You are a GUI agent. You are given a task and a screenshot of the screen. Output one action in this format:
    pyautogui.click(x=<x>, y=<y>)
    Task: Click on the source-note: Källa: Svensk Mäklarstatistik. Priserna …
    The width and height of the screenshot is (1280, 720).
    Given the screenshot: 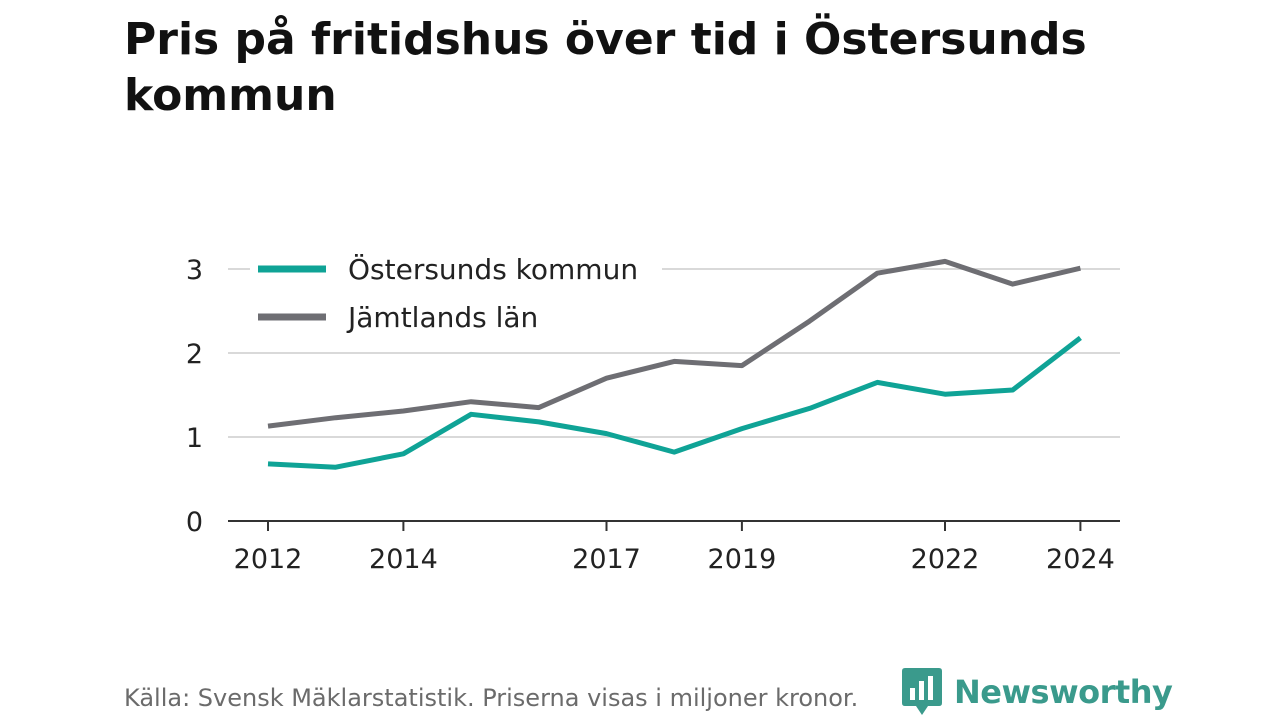 What is the action you would take?
    pyautogui.click(x=491, y=698)
    